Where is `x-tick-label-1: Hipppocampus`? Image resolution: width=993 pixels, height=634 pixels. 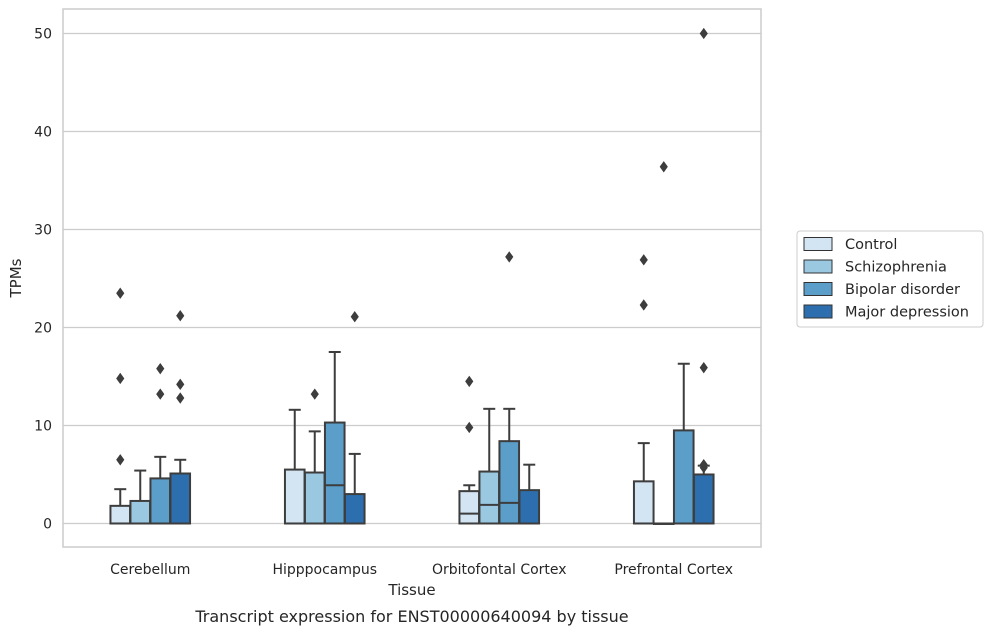 x-tick-label-1: Hipppocampus is located at coordinates (324, 570).